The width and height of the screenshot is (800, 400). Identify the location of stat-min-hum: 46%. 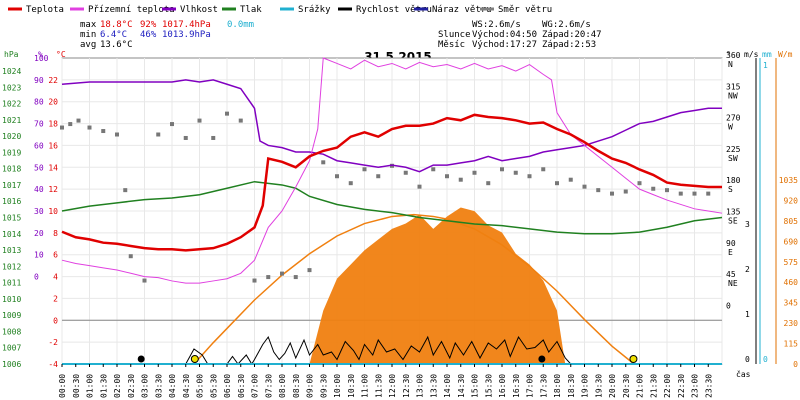
(148, 35).